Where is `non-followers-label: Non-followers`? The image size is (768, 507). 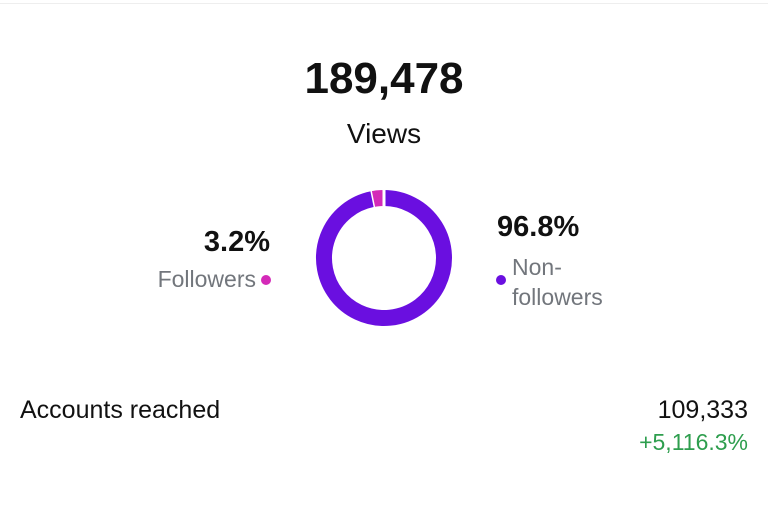 non-followers-label: Non-followers is located at coordinates (557, 282).